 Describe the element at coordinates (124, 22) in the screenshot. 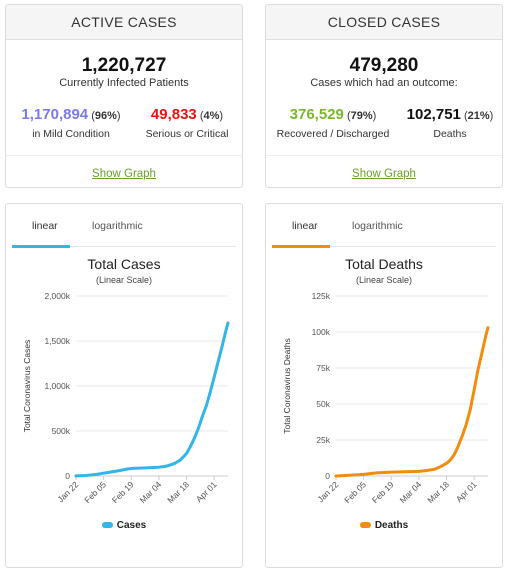

I see `active-cases-header: ACTIVE CASES` at that location.